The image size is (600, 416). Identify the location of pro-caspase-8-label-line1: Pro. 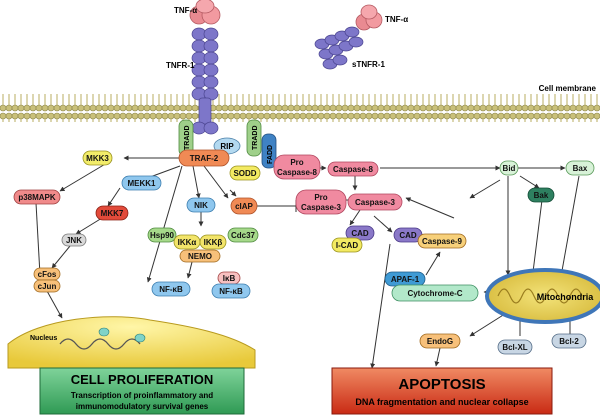
(296, 162).